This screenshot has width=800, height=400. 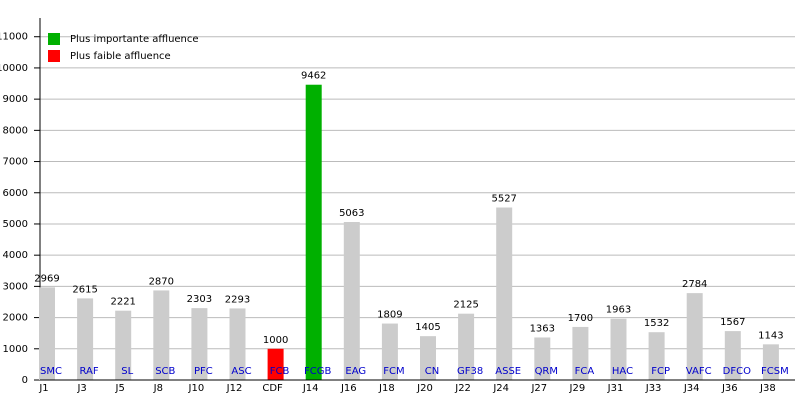 I want to click on opponent-label: FCP, so click(x=660, y=371).